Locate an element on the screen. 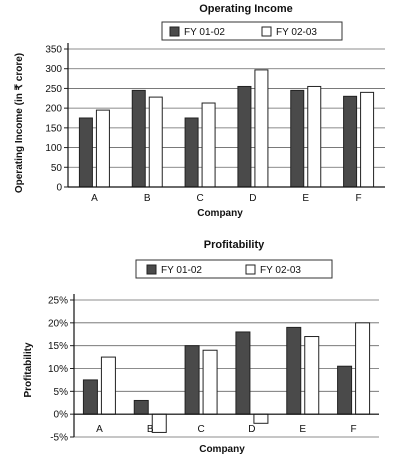 Image resolution: width=402 pixels, height=463 pixels. chart-1-y-tick-label: 50 is located at coordinates (57, 168).